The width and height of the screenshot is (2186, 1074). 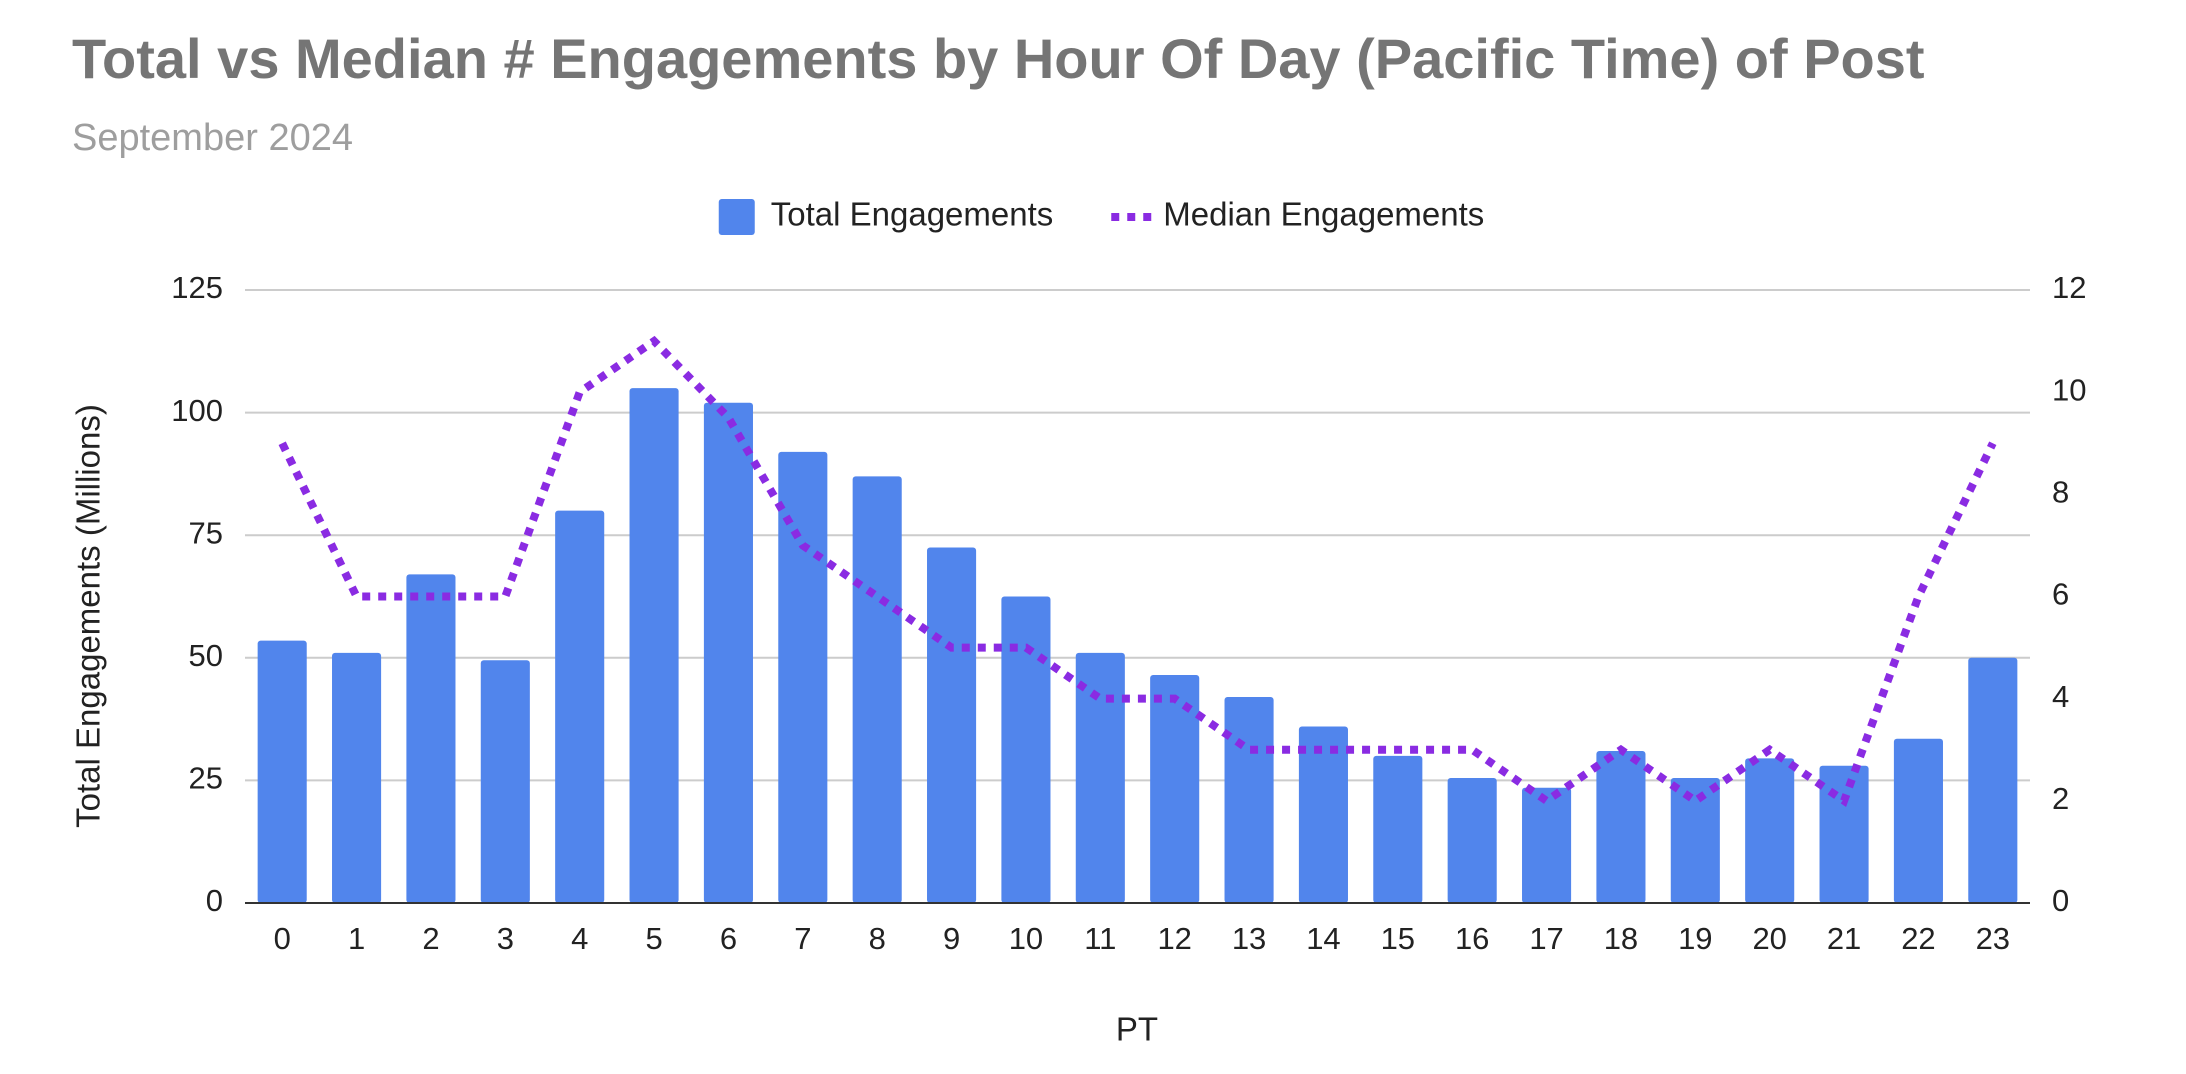 I want to click on x-tick-label: 12, so click(x=1174, y=938).